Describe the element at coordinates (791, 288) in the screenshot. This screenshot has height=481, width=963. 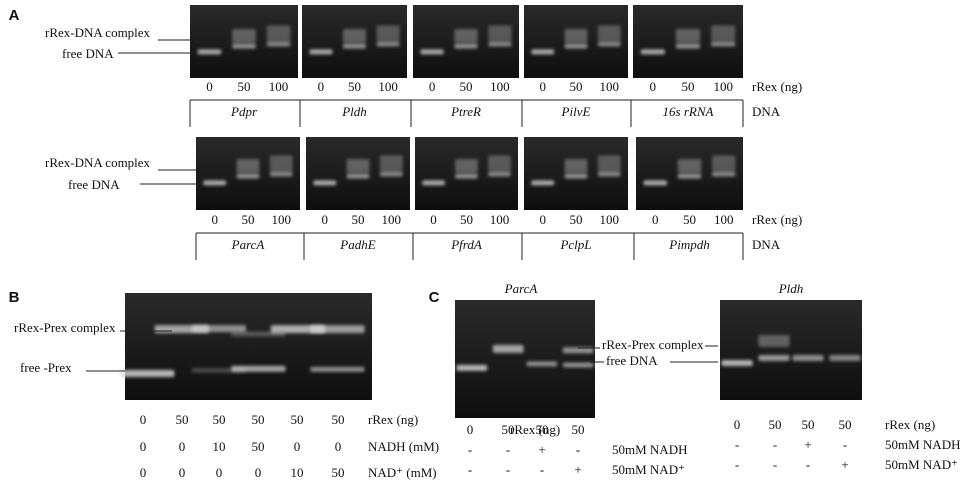
I see `gel-title: Pldh` at that location.